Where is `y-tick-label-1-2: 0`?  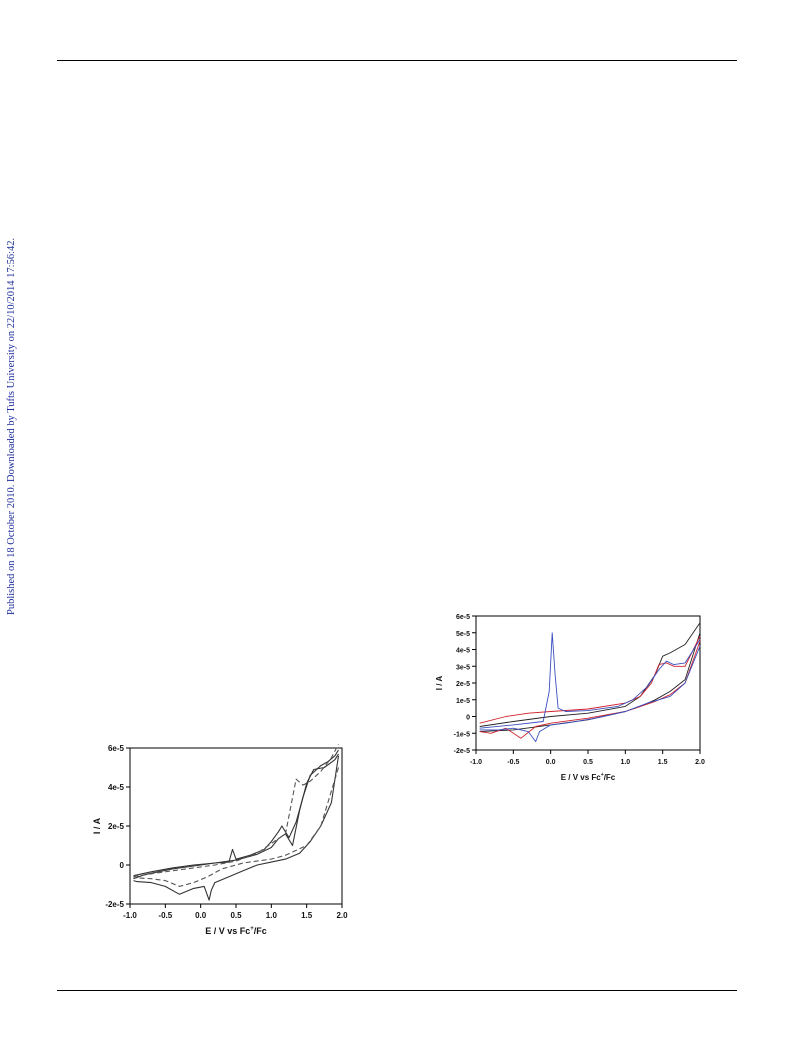 y-tick-label-1-2: 0 is located at coordinates (468, 718).